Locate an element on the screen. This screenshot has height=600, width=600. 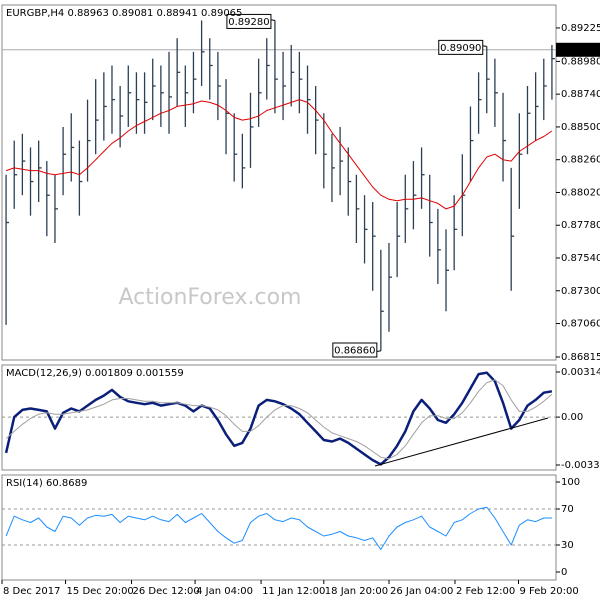
annotation-label: 0.89090 is located at coordinates (460, 48).